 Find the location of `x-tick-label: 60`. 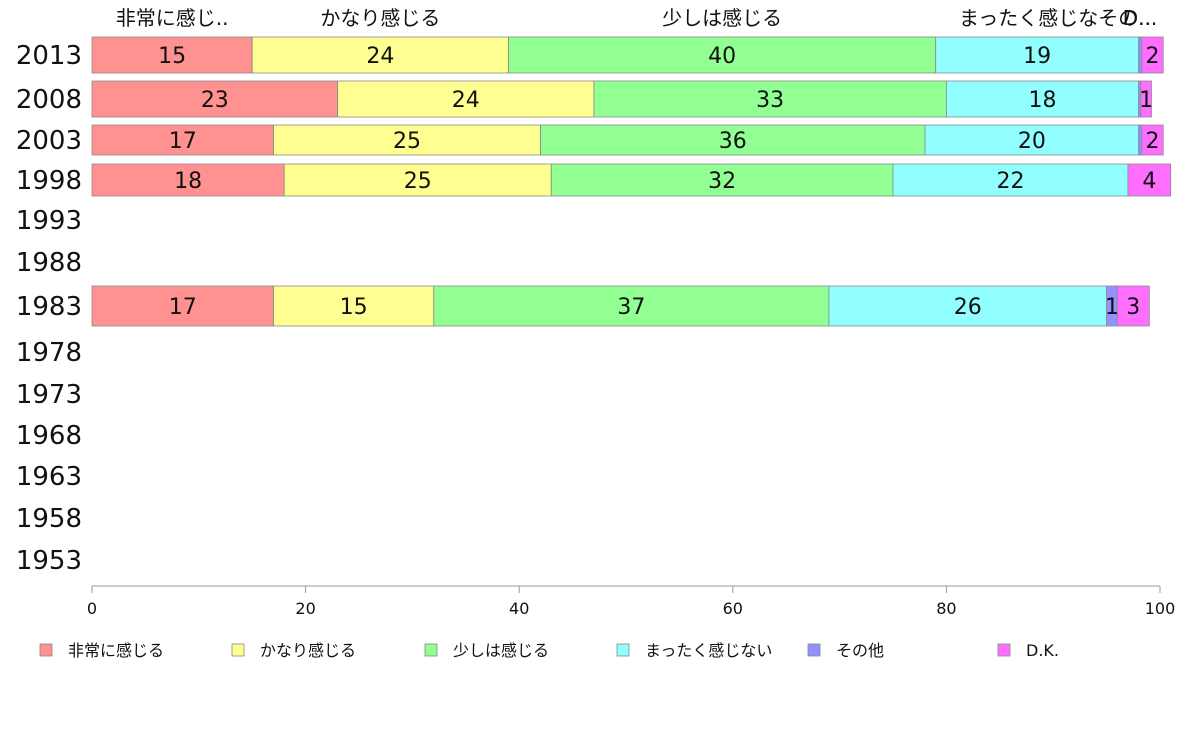

x-tick-label: 60 is located at coordinates (733, 608).